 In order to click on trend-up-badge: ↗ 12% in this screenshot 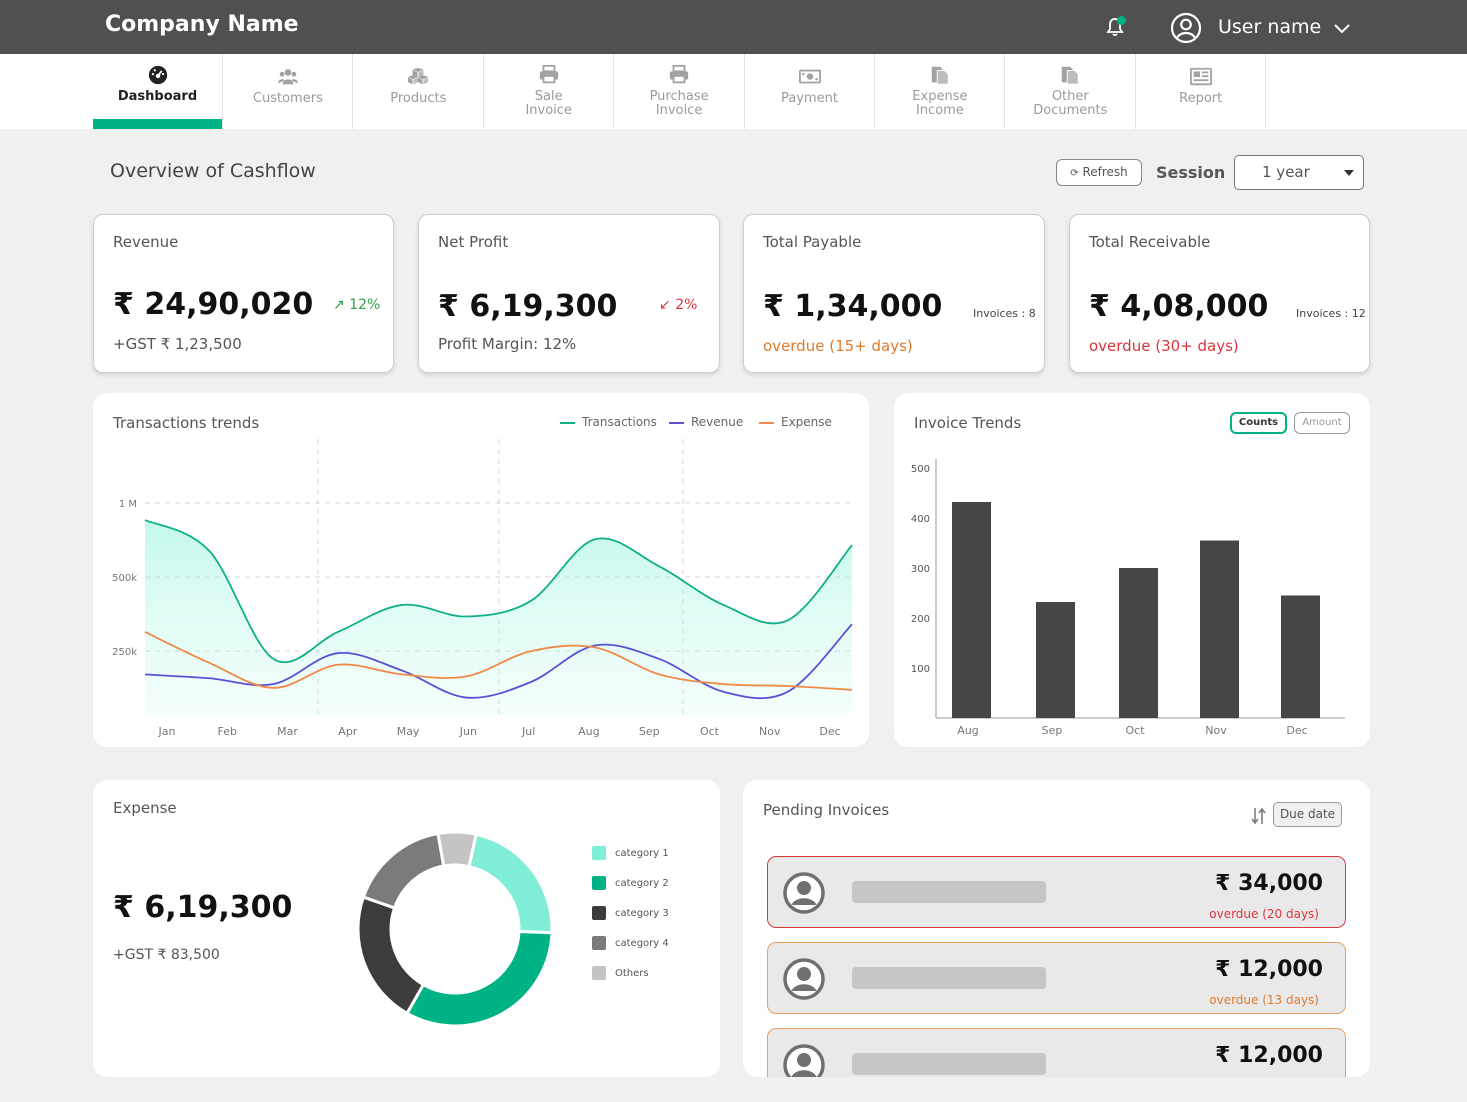, I will do `click(356, 305)`.